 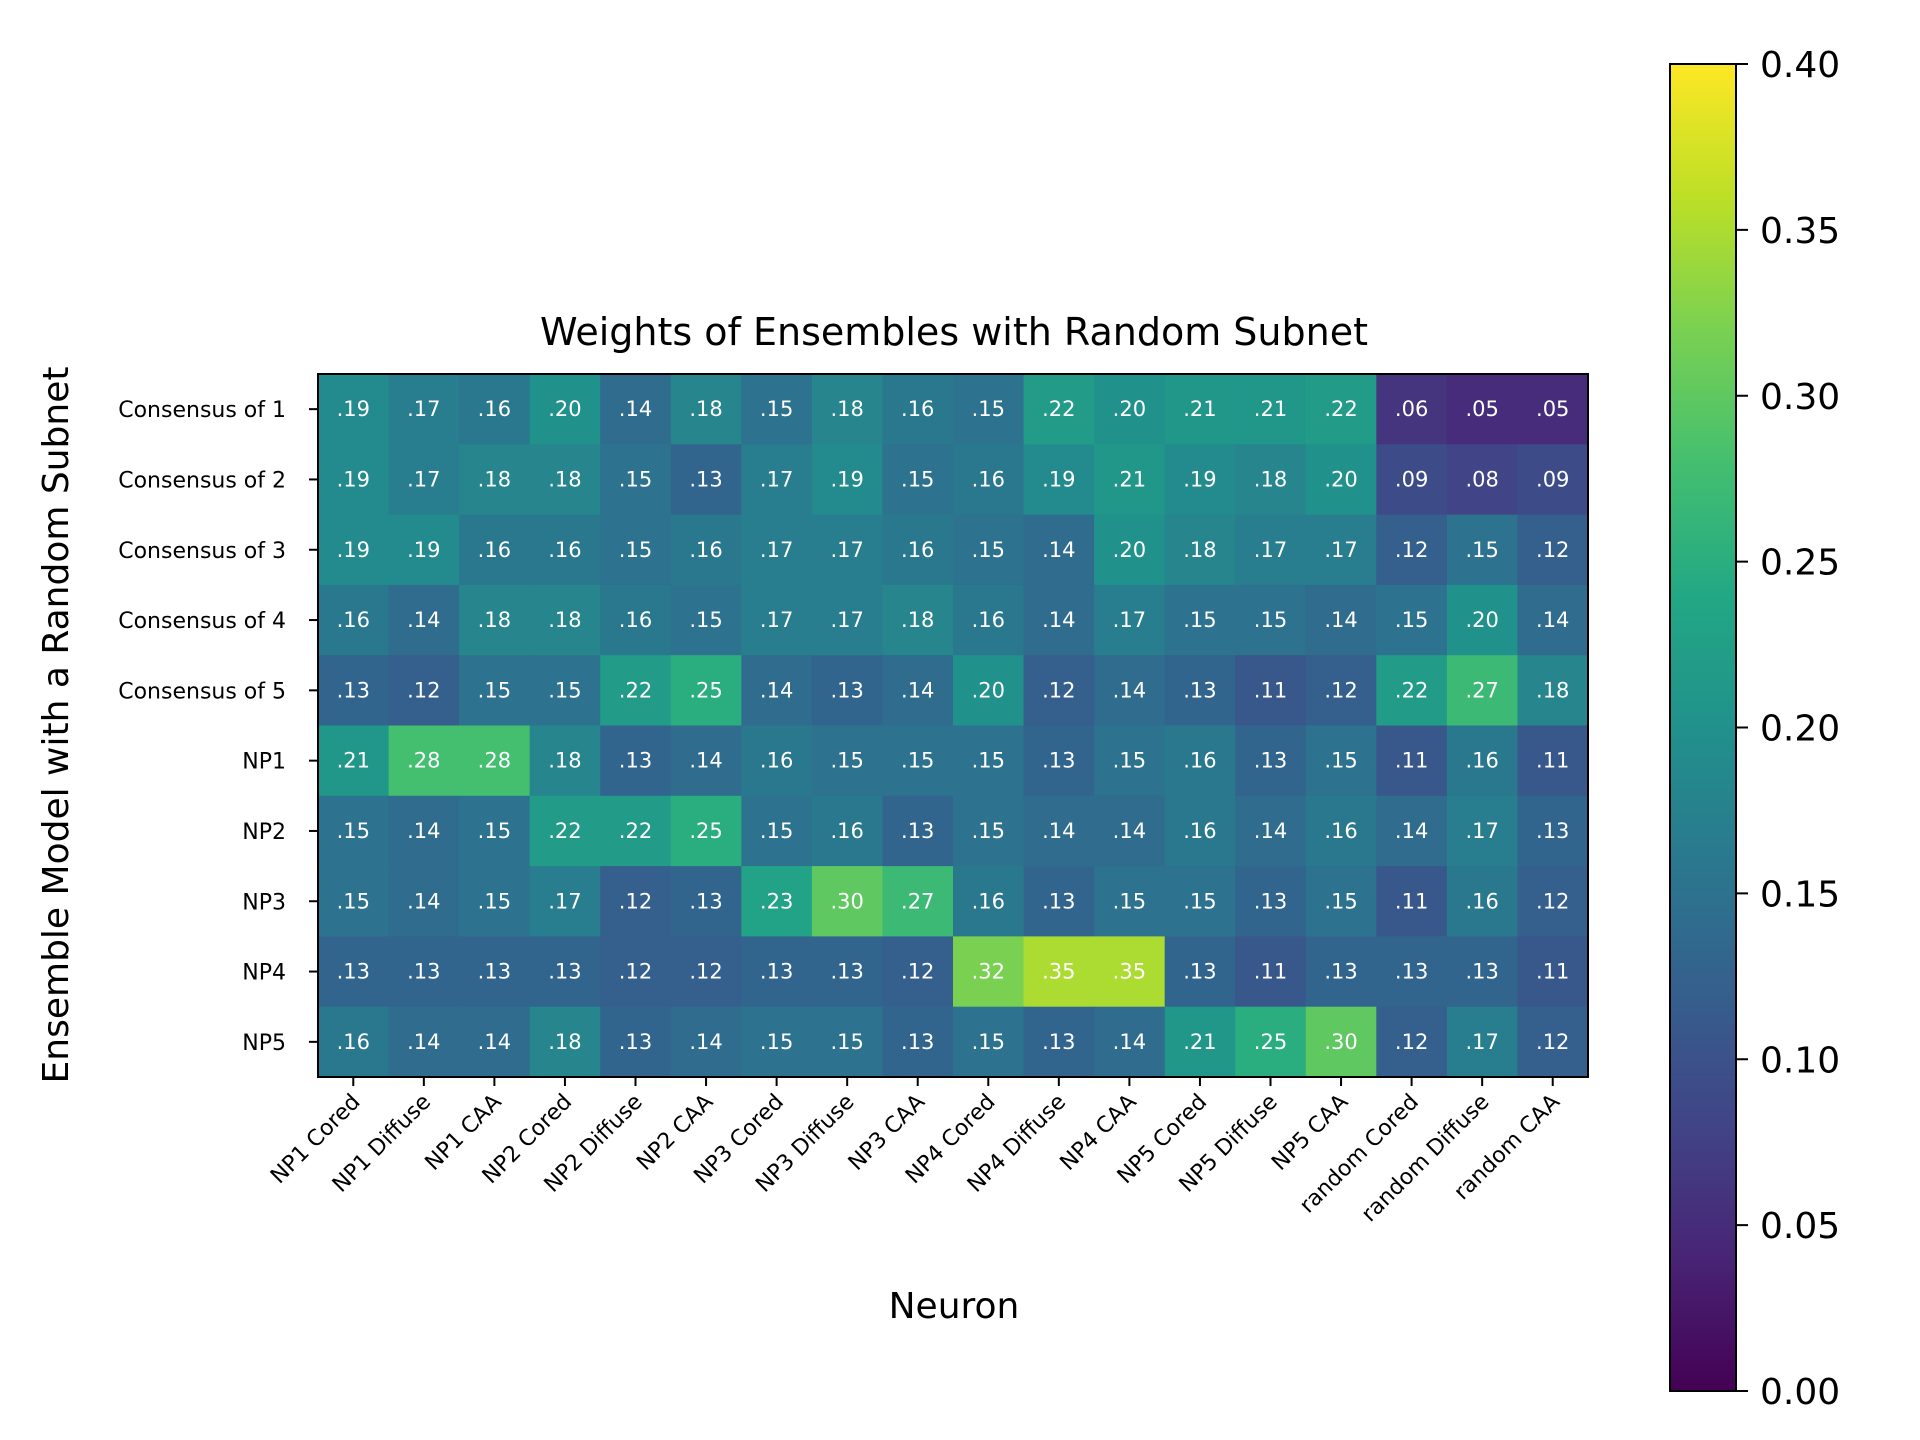 What do you see at coordinates (1411, 409) in the screenshot?
I see `cell-value-label: .06` at bounding box center [1411, 409].